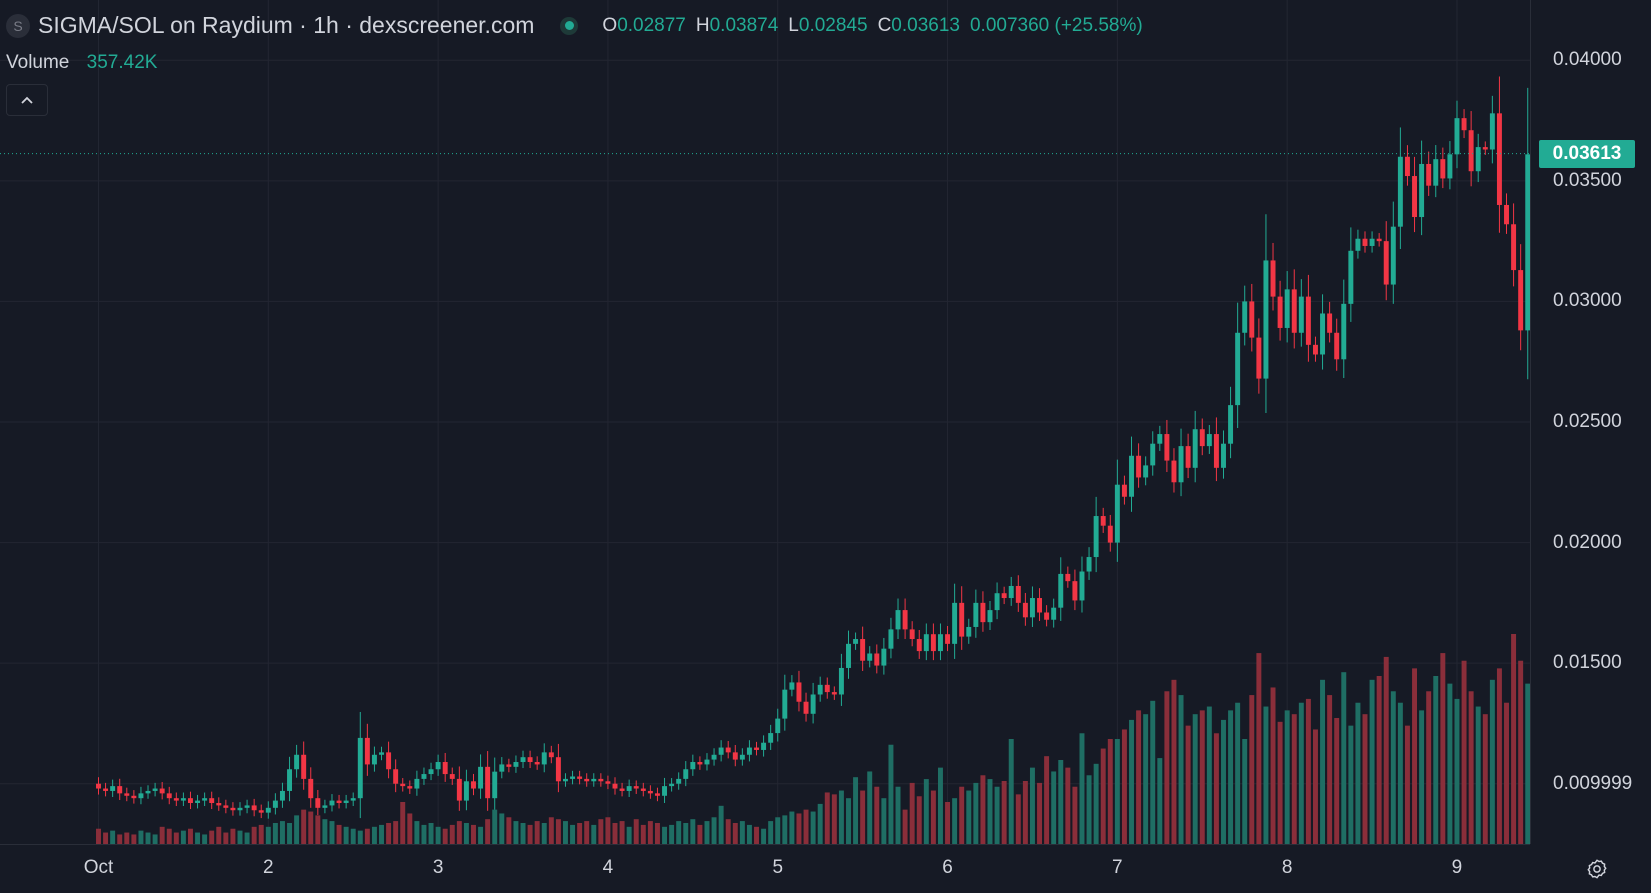 The image size is (1651, 893). Describe the element at coordinates (765, 868) in the screenshot. I see `time-axis: Oct 2 3 4 5 6 7 8 9` at that location.